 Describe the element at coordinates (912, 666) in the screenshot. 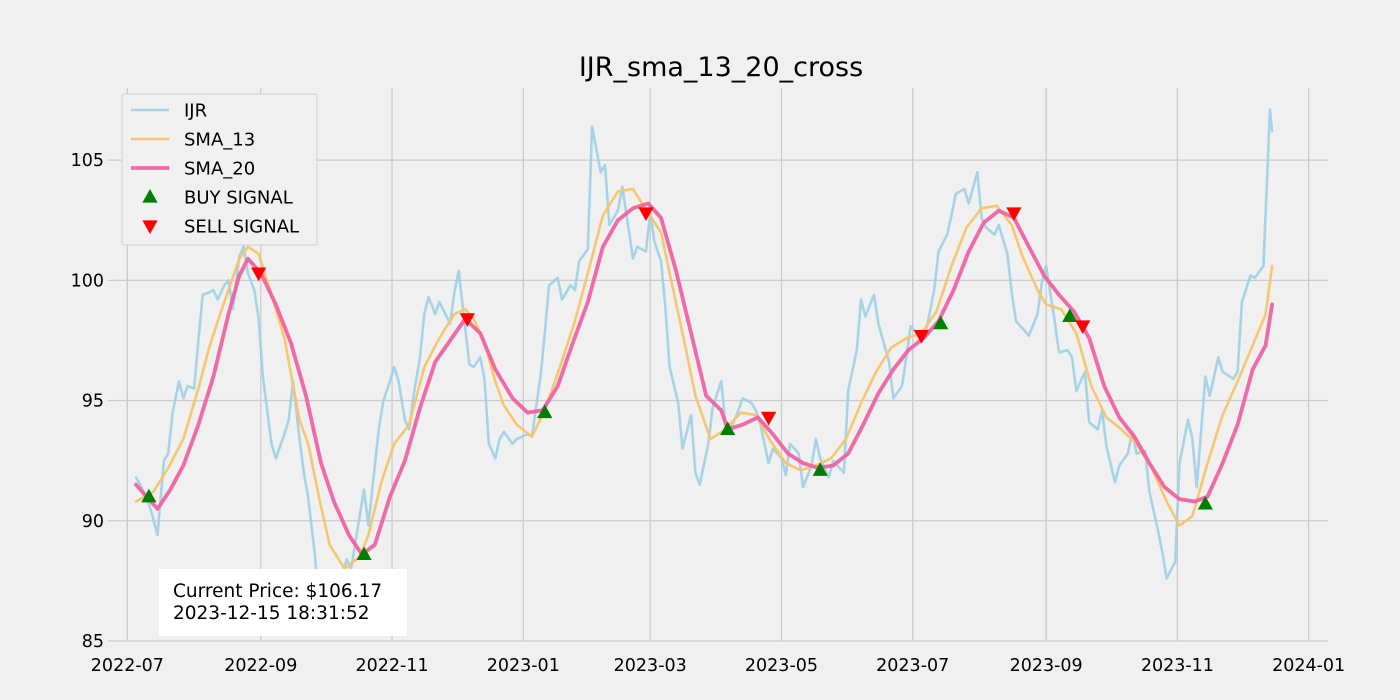

I see `x-tick-label: 2023-07` at that location.